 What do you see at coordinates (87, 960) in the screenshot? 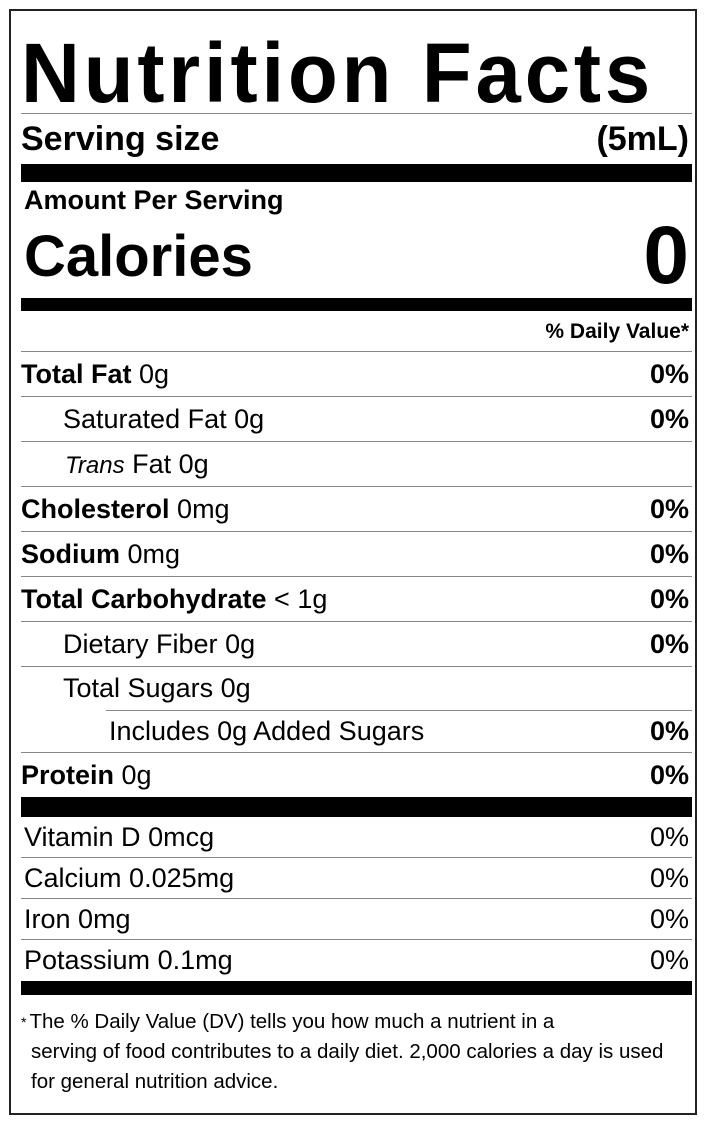
I see `vitamin-name: Potassium` at bounding box center [87, 960].